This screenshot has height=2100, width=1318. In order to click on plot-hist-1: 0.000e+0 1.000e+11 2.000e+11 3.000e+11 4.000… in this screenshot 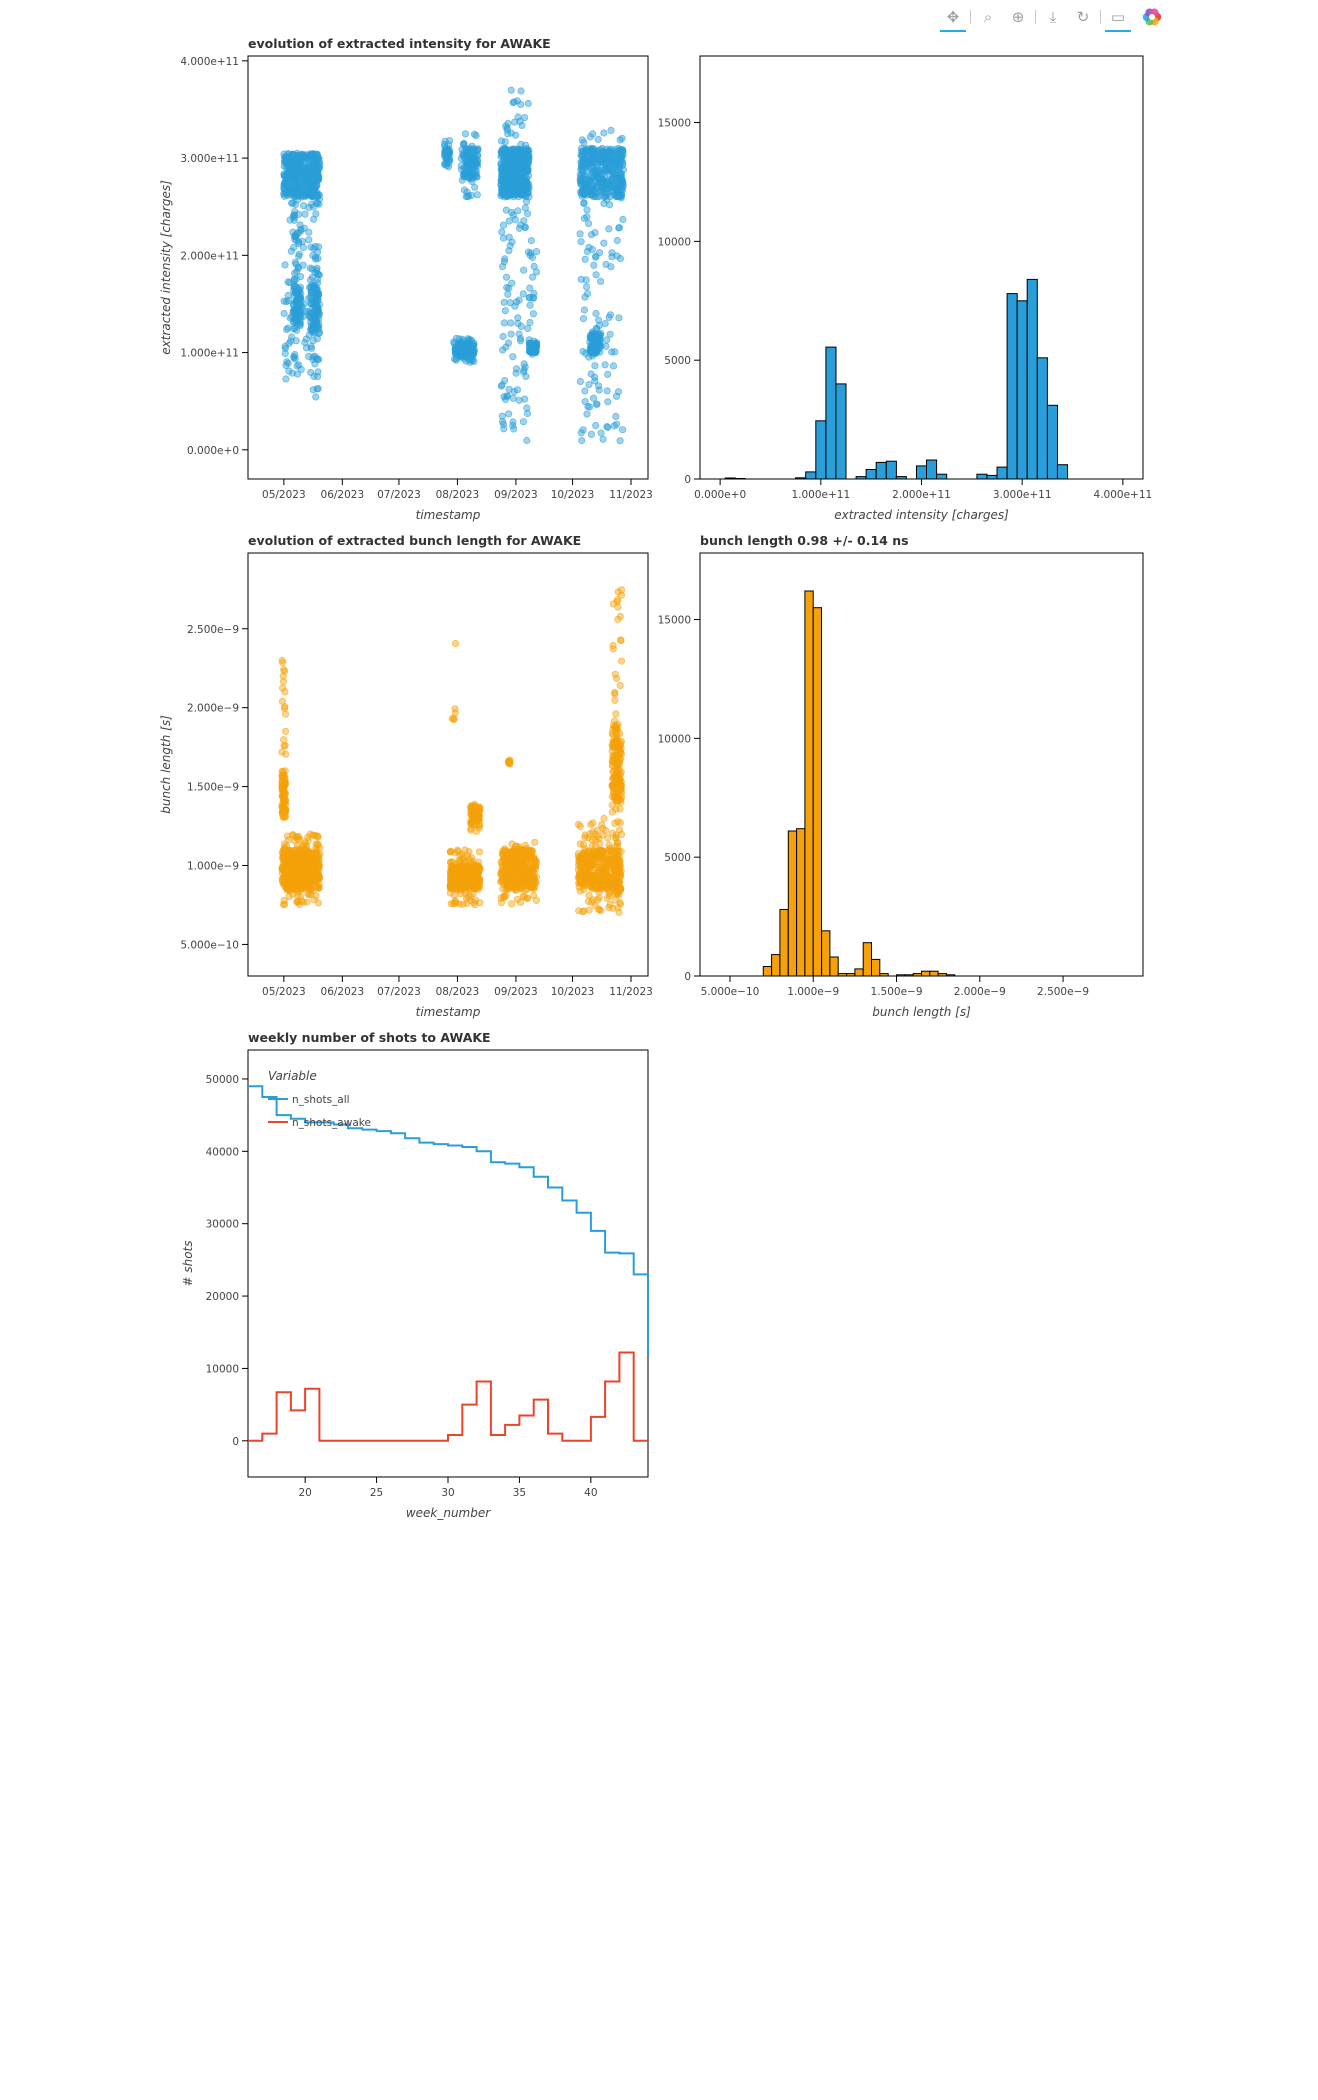, I will do `click(905, 288)`.